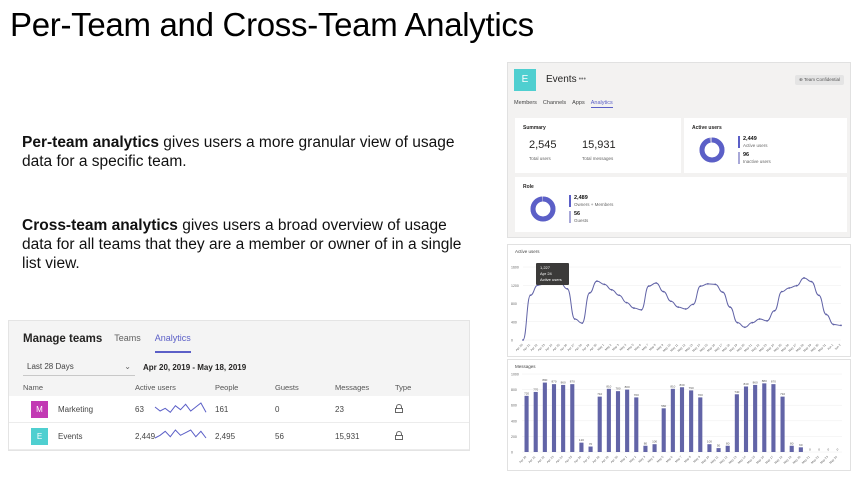 This screenshot has height=483, width=863. I want to click on team-name-cell: M Marketing, so click(79, 409).